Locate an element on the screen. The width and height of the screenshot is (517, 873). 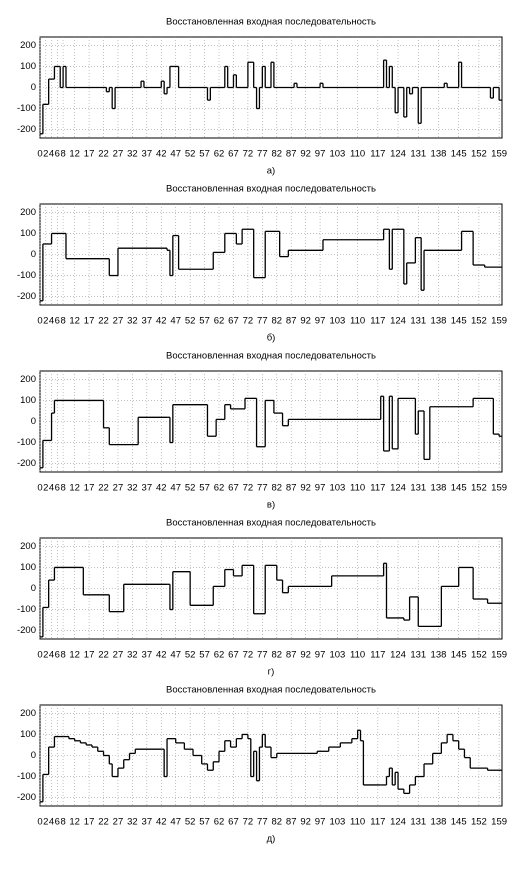
x-tick-label: 42 is located at coordinates (161, 822).